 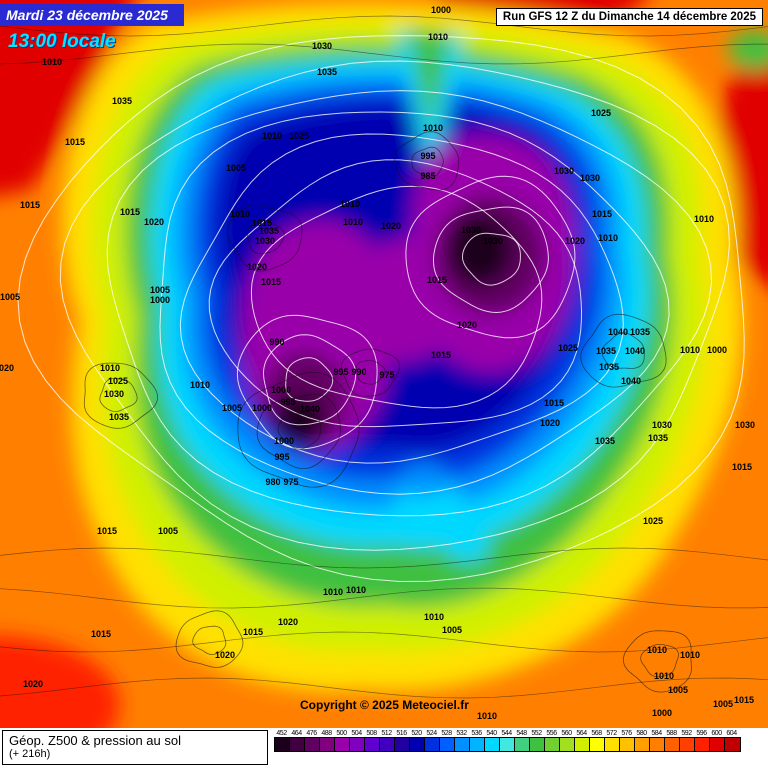 What do you see at coordinates (326, 733) in the screenshot?
I see `scale-tick-label: 488` at bounding box center [326, 733].